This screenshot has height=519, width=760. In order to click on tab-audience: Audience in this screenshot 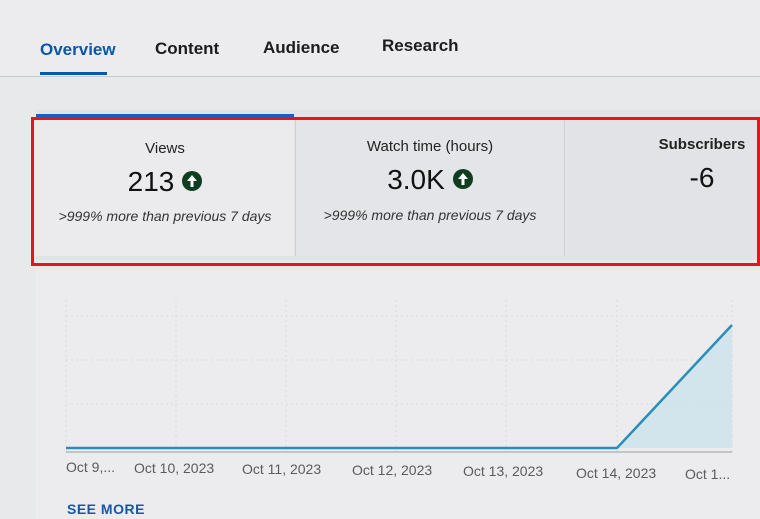, I will do `click(301, 47)`.